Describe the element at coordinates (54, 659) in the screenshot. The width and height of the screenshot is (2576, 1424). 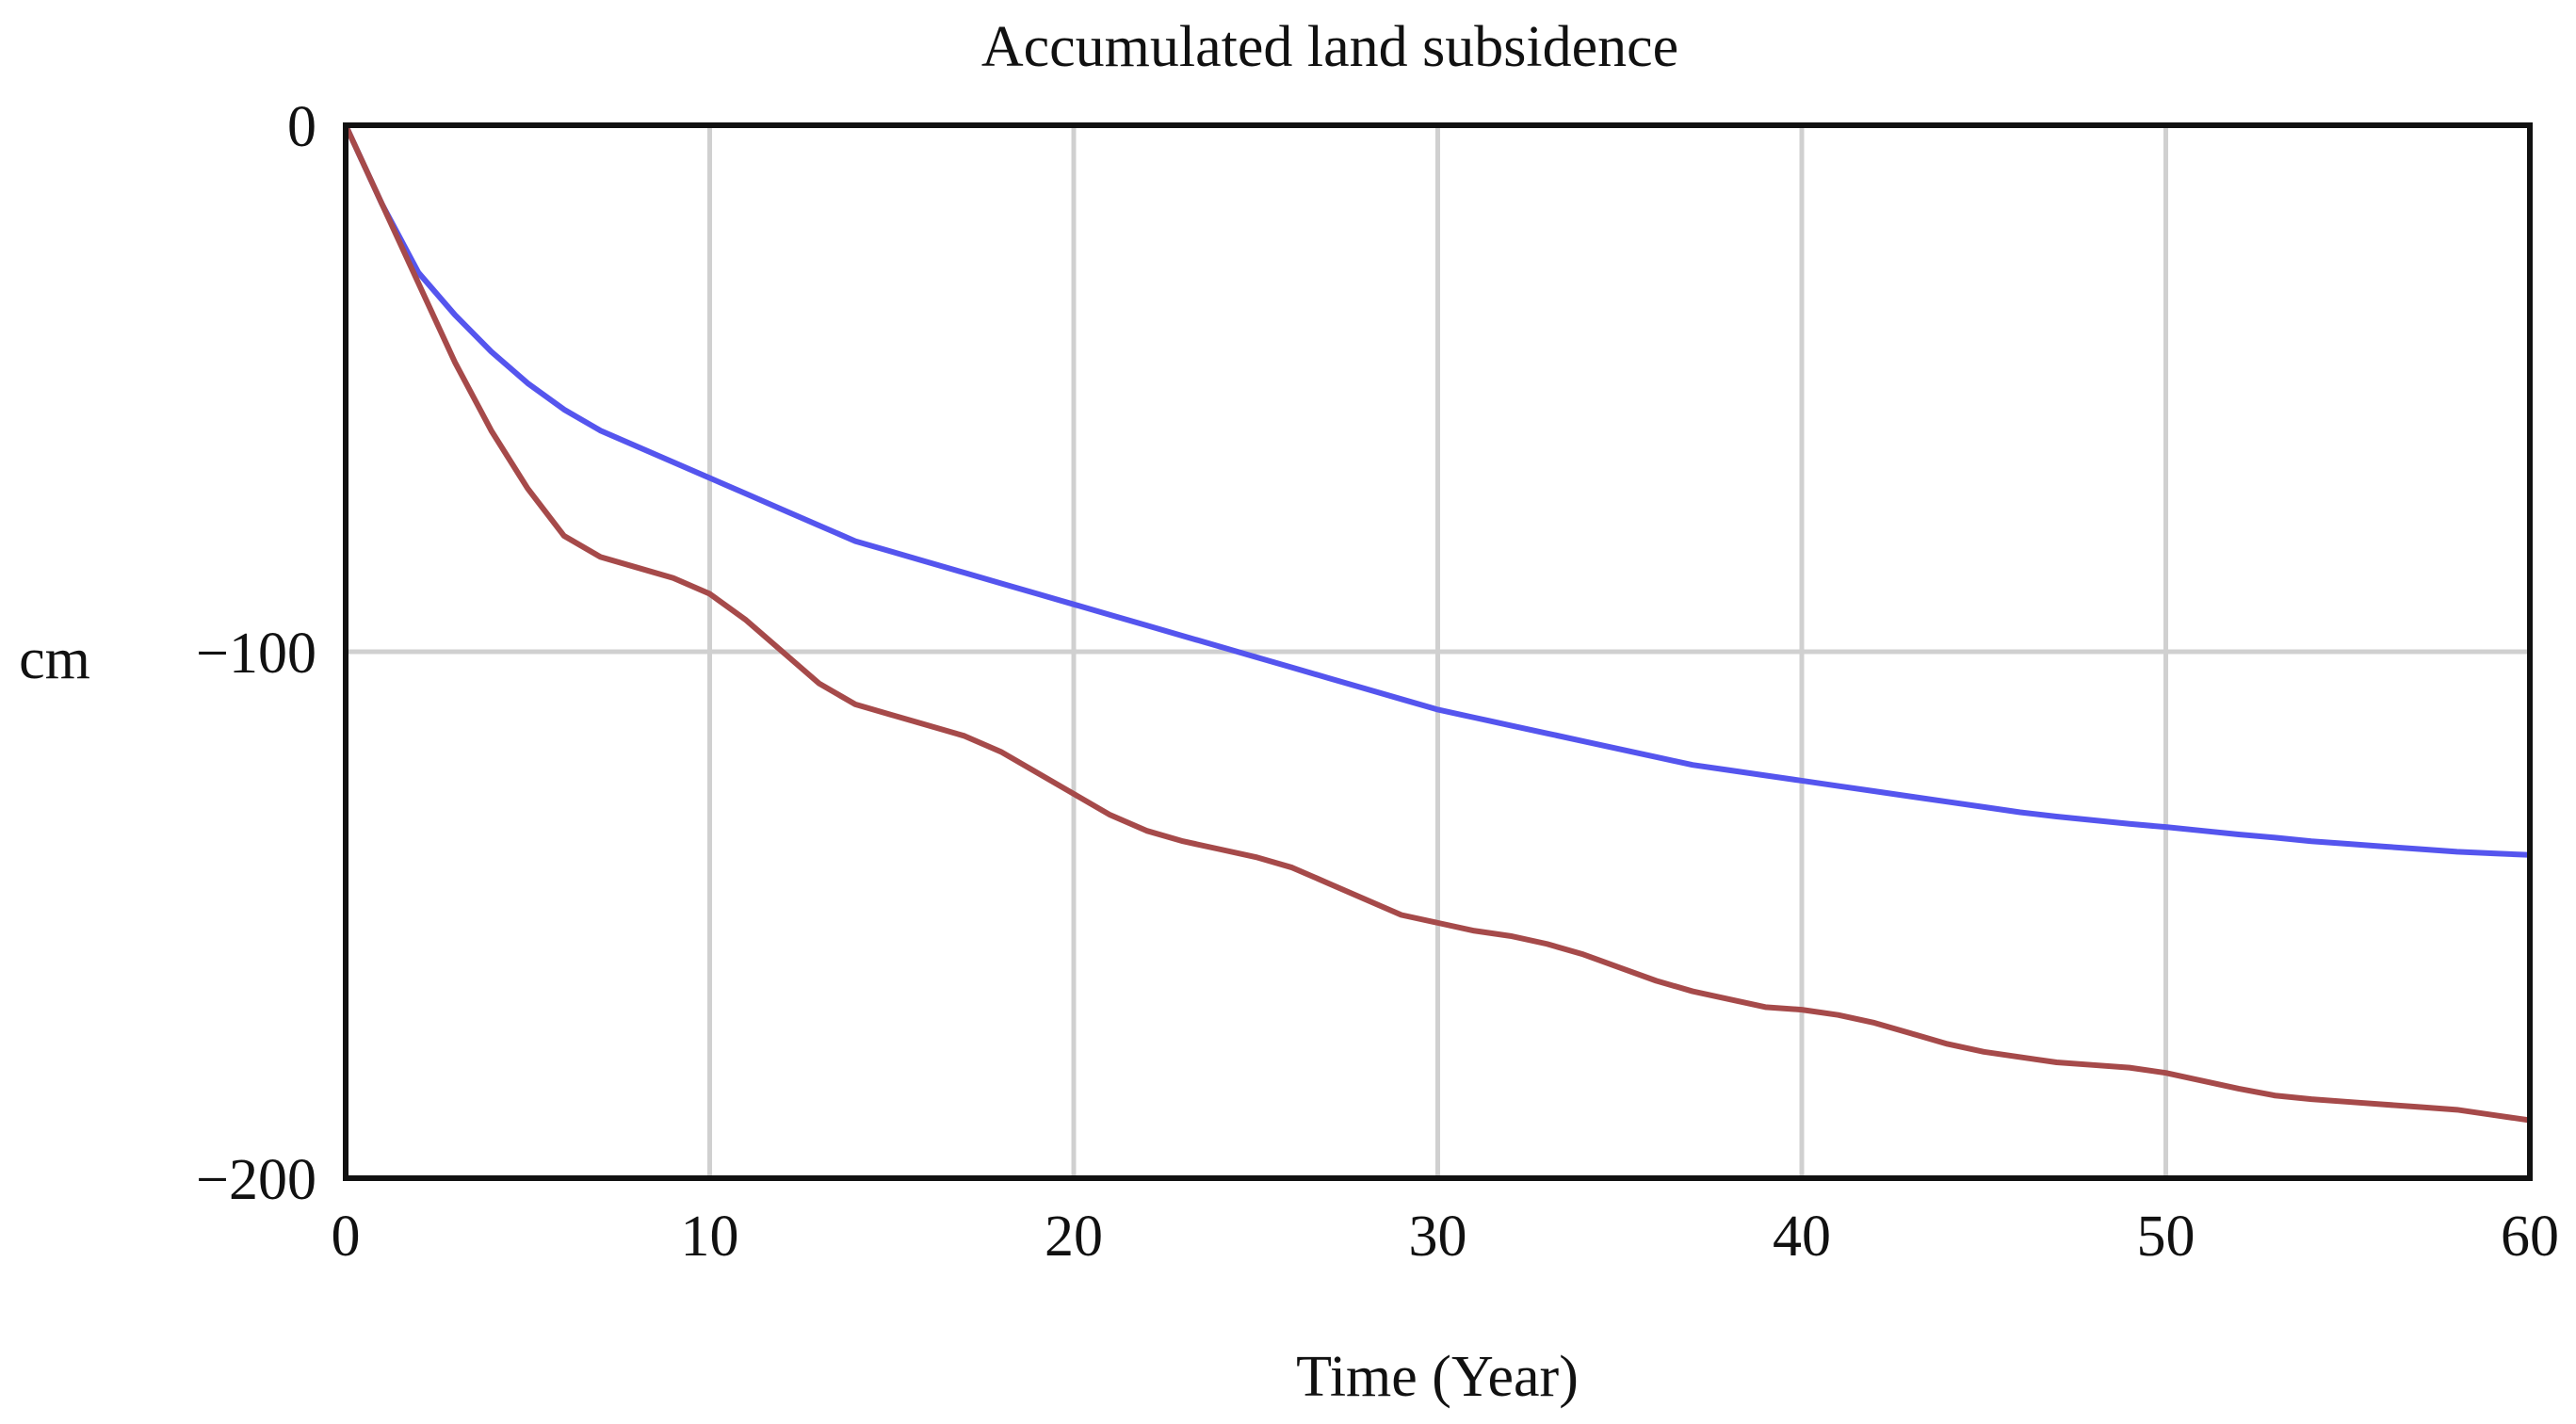
I see `y-axis-label: cm` at that location.